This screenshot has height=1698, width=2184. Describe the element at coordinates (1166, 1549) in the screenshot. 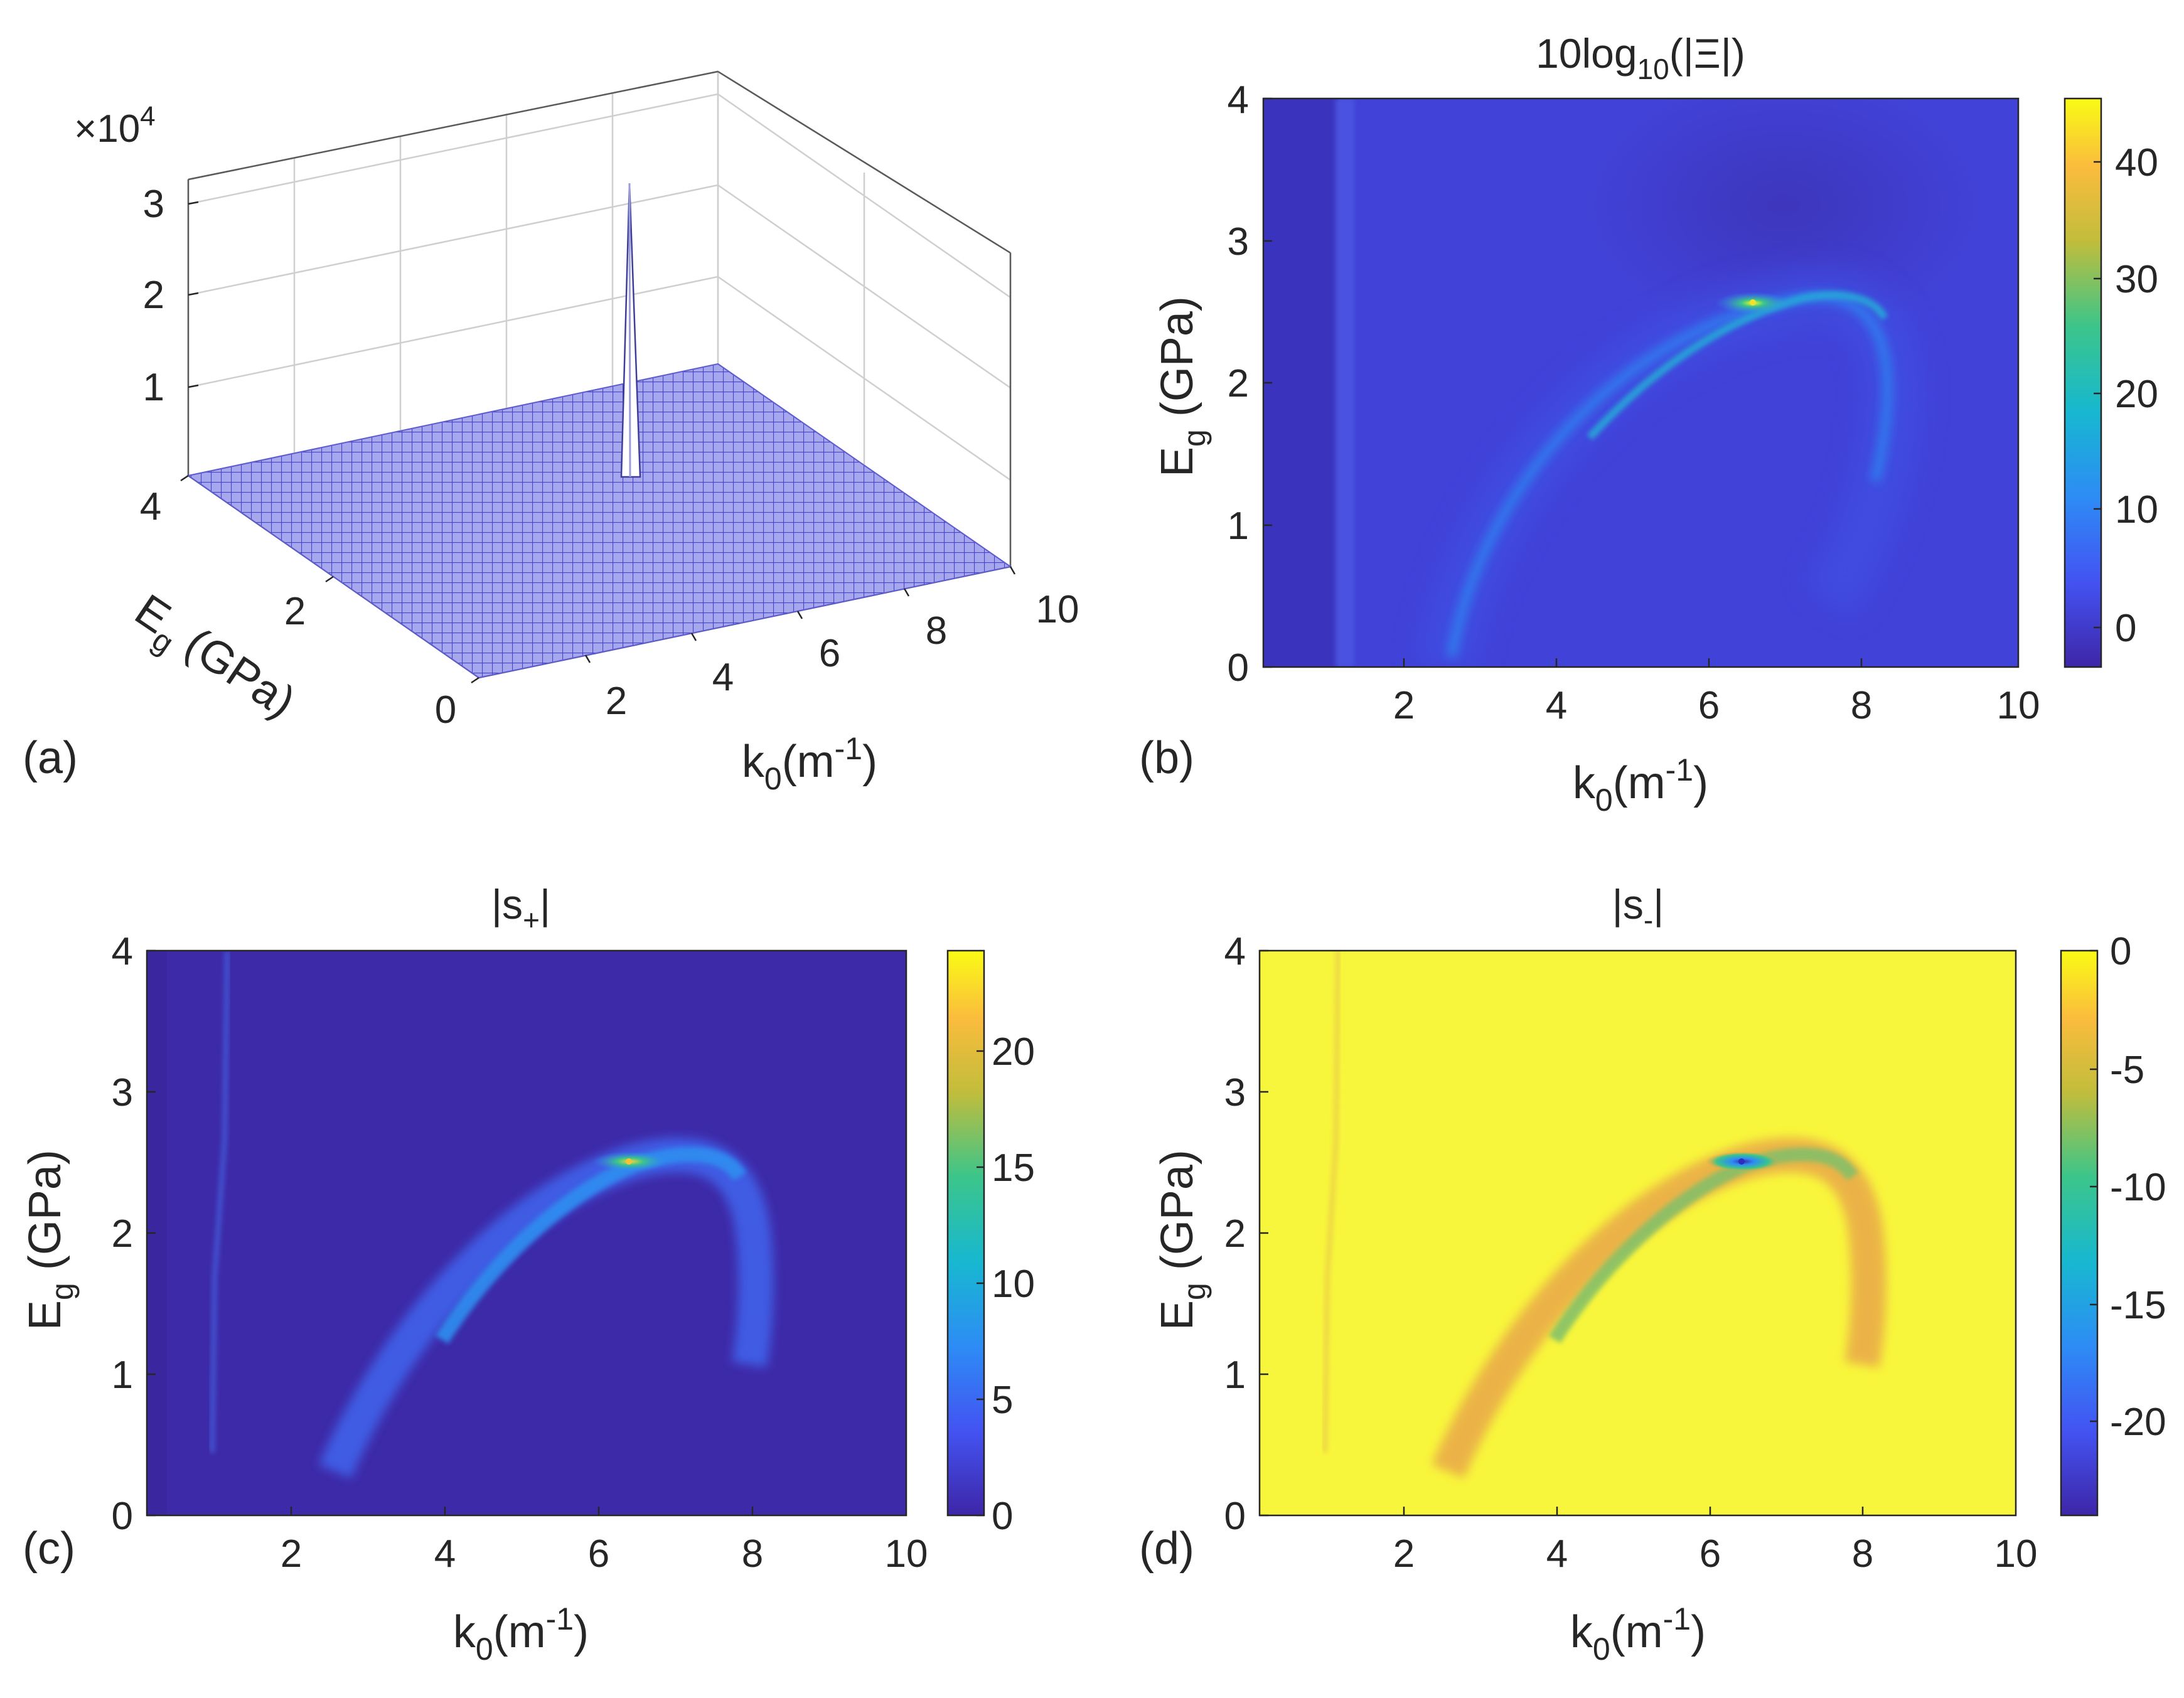

I see `panel-d-letter: (d)` at that location.